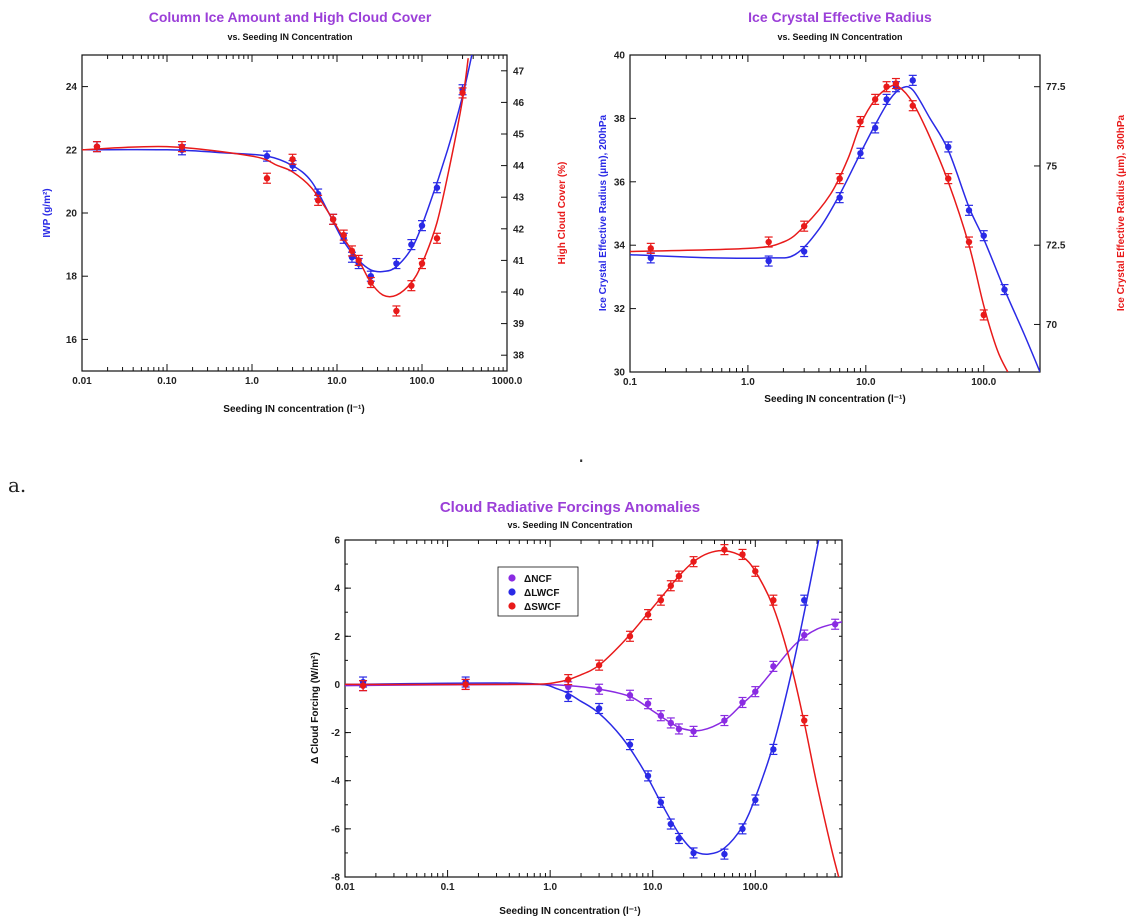  Describe the element at coordinates (620, 56) in the screenshot. I see `y-tick-label: 40` at that location.